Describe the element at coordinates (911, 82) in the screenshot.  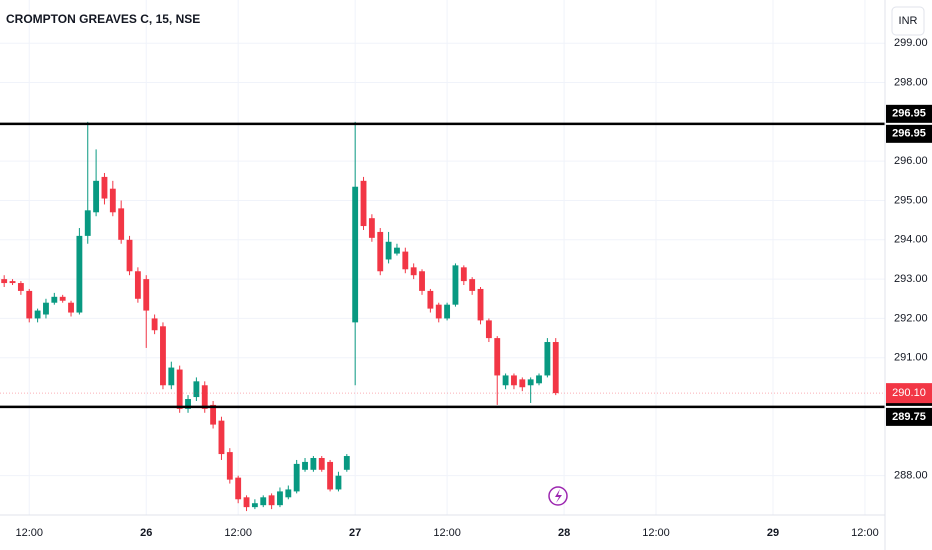
I see `y-tick-label: 298.00` at that location.